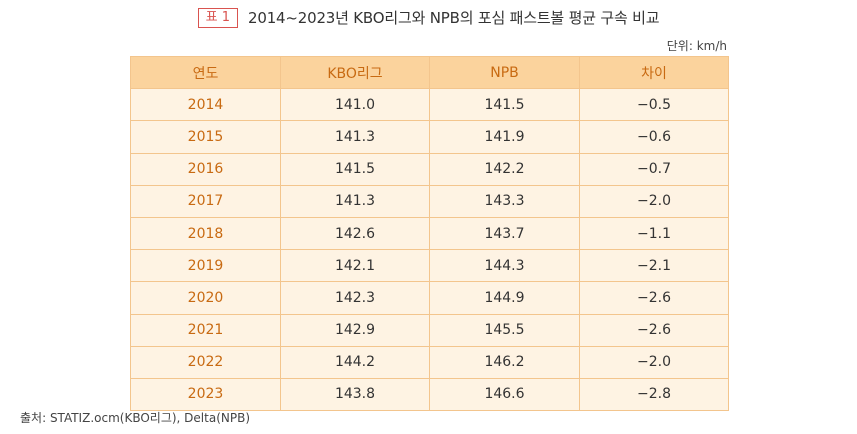 This screenshot has height=434, width=857. What do you see at coordinates (355, 330) in the screenshot?
I see `kbo-cell: 142.9` at bounding box center [355, 330].